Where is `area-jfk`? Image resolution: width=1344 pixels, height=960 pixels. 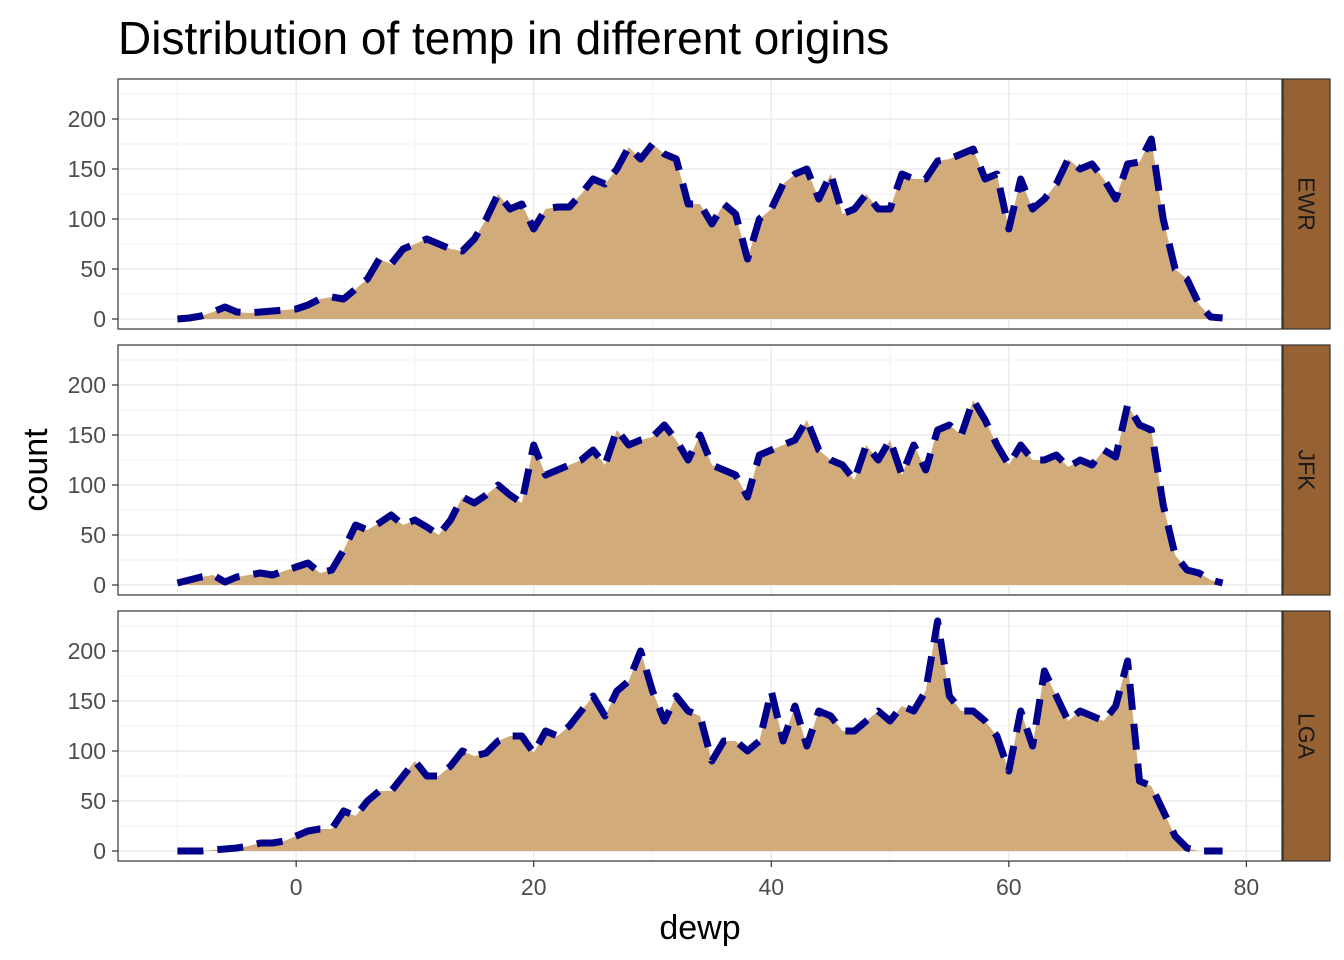 area-jfk is located at coordinates (700, 492).